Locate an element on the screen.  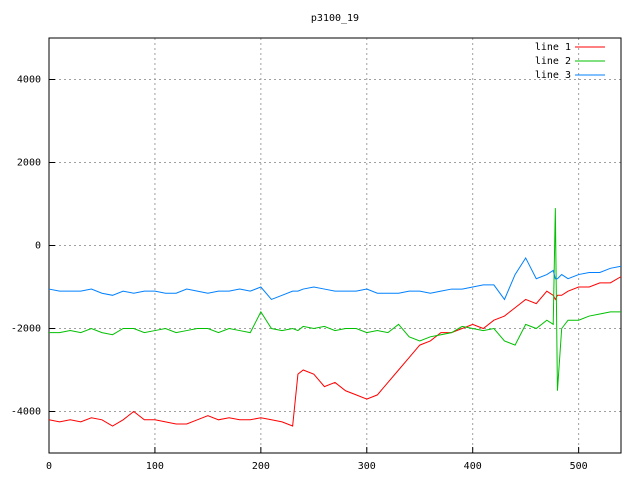
data-line is located at coordinates (335, 278).